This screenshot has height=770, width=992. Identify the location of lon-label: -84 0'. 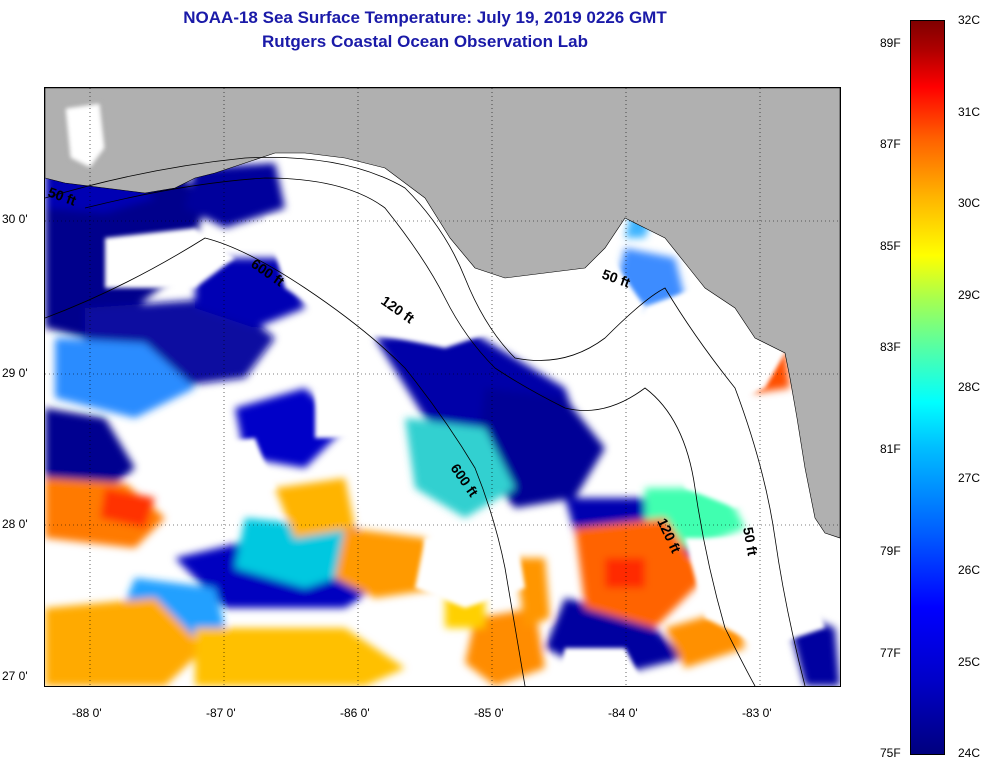
(623, 713).